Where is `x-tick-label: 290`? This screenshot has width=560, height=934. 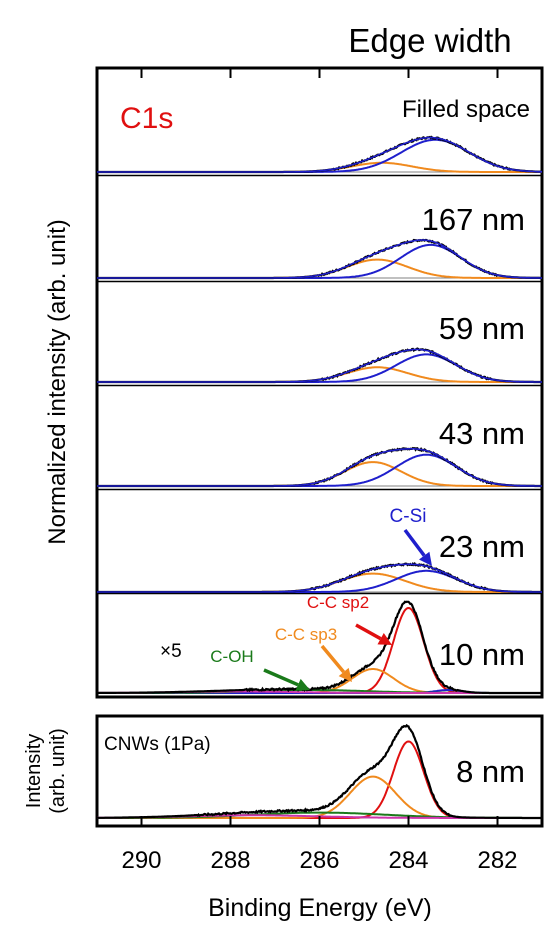
x-tick-label: 290 is located at coordinates (141, 860).